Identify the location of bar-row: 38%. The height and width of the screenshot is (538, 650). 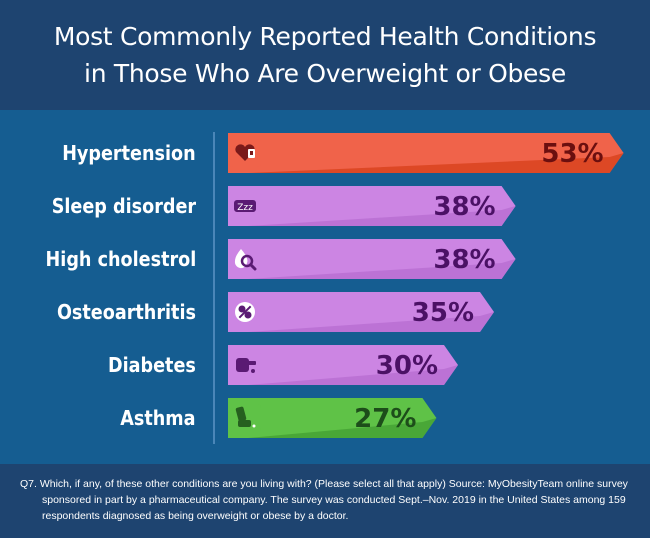
(372, 259).